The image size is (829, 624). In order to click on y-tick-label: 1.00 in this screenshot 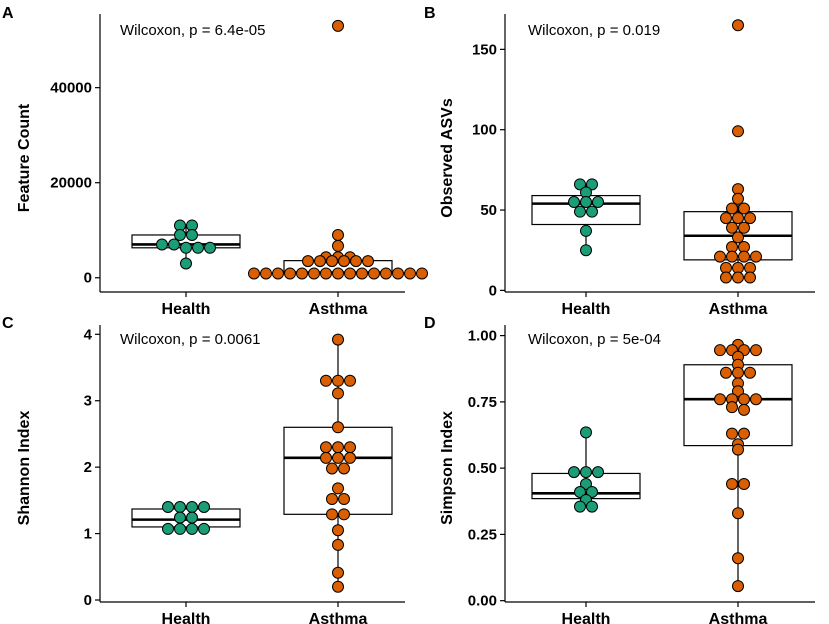, I will do `click(482, 336)`.